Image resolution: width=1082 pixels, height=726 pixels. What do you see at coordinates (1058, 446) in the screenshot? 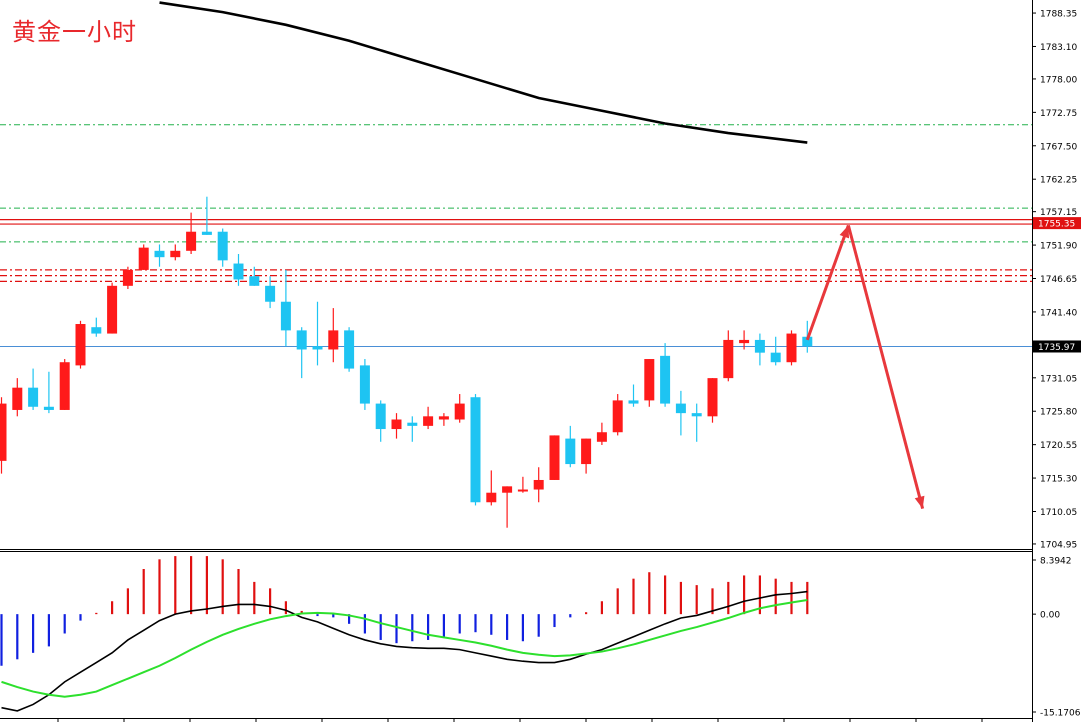
I see `price-tick-label: 1720.55` at bounding box center [1058, 446].